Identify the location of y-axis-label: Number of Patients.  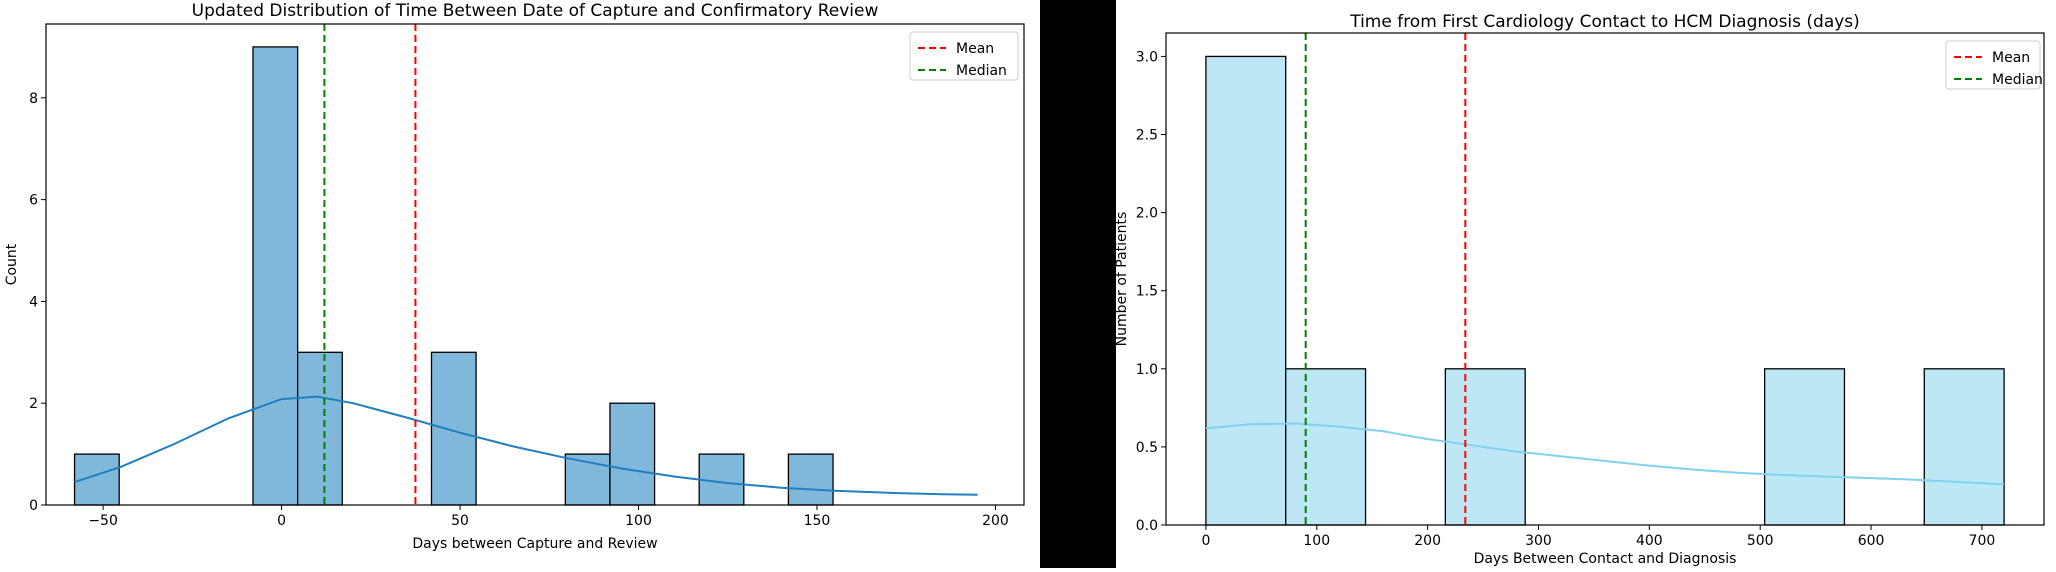
(1123, 279).